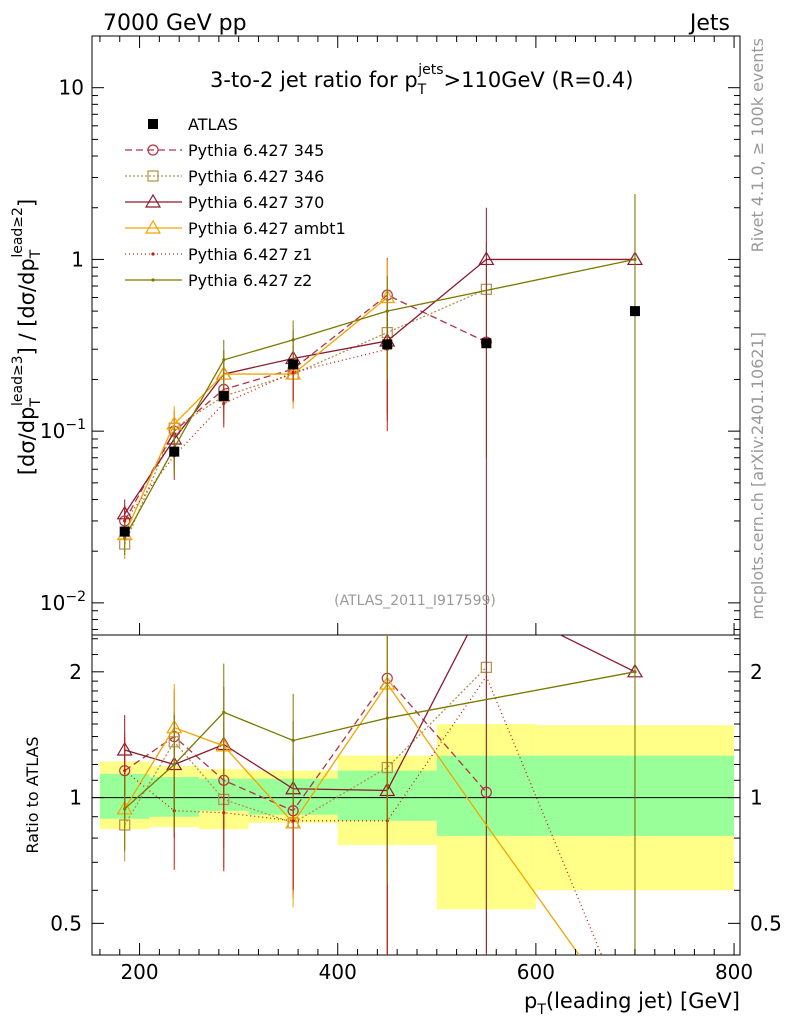 This screenshot has height=1024, width=786. I want to click on legend-entry-2: Pythia 6.427 370, so click(224, 202).